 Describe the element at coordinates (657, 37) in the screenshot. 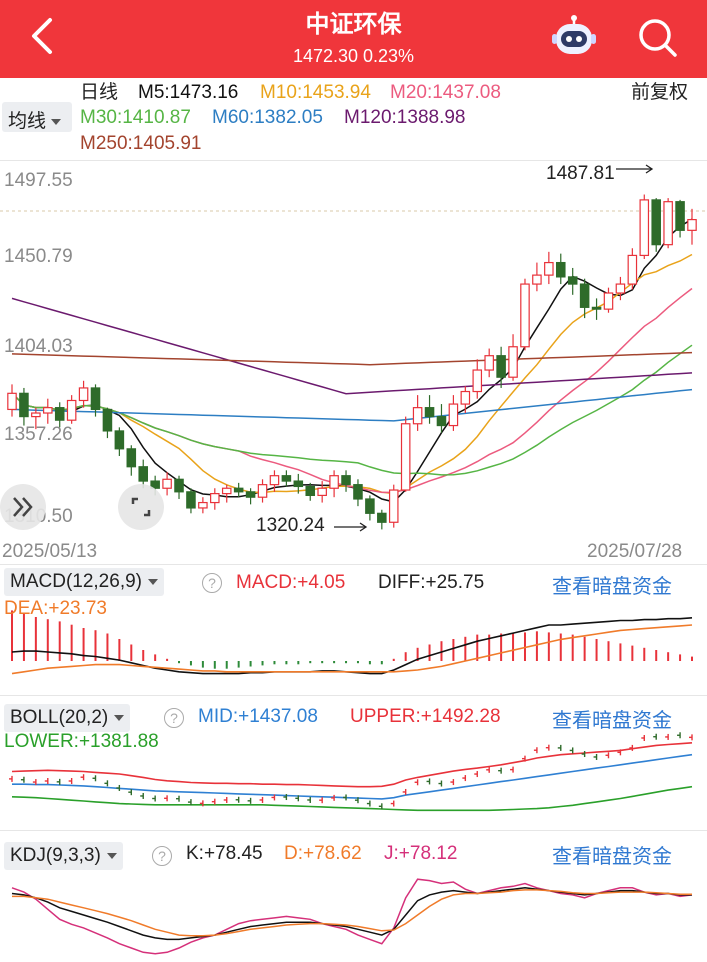

I see `search-icon` at that location.